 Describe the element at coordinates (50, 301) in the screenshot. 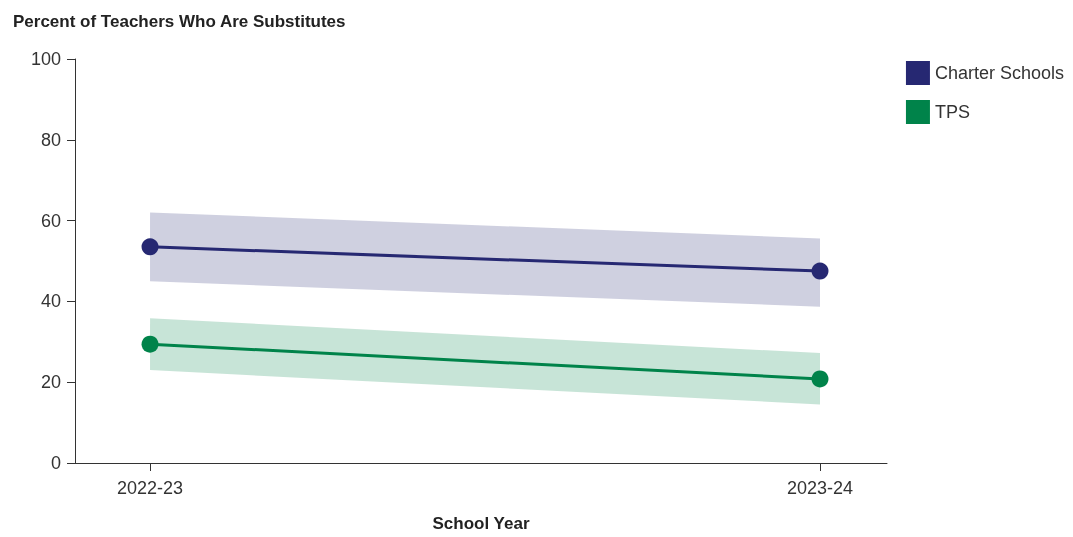

I see `y-tick-label: 40` at that location.